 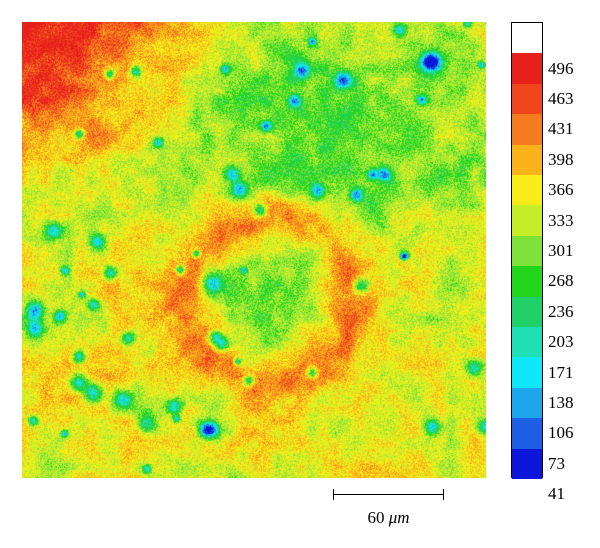 I want to click on color-scale-bar, so click(x=527, y=251).